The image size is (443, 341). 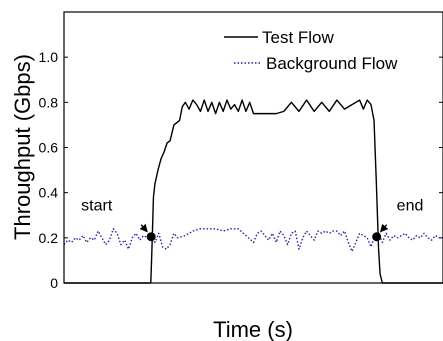 What do you see at coordinates (384, 228) in the screenshot?
I see `end-arrow` at bounding box center [384, 228].